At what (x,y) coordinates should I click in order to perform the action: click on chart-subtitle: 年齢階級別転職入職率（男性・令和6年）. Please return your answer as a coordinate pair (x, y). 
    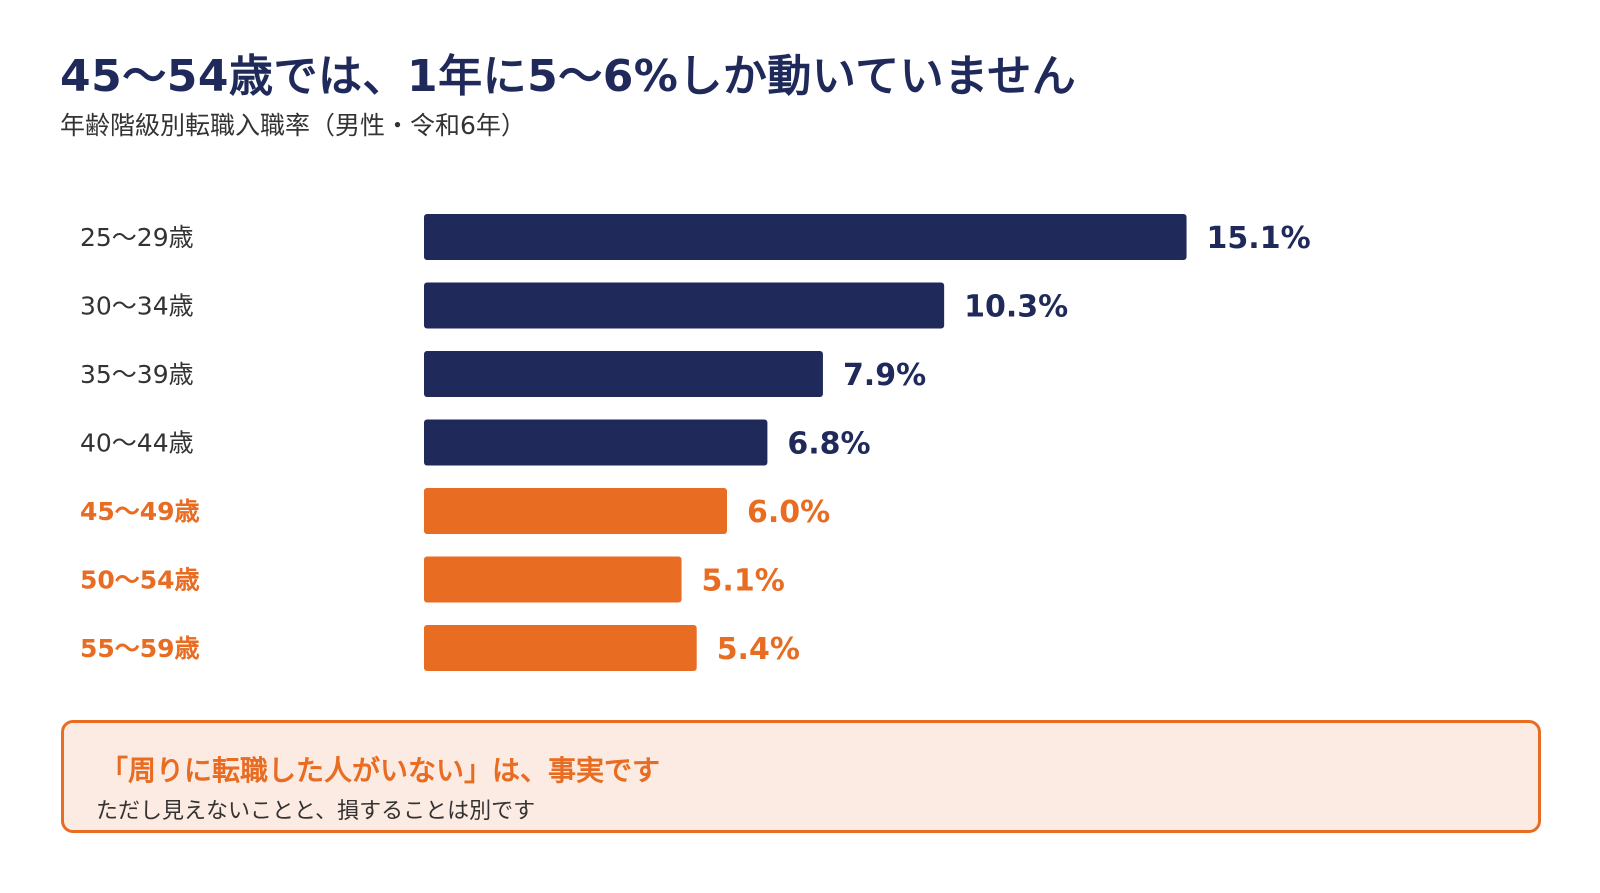
    Looking at the image, I should click on (293, 125).